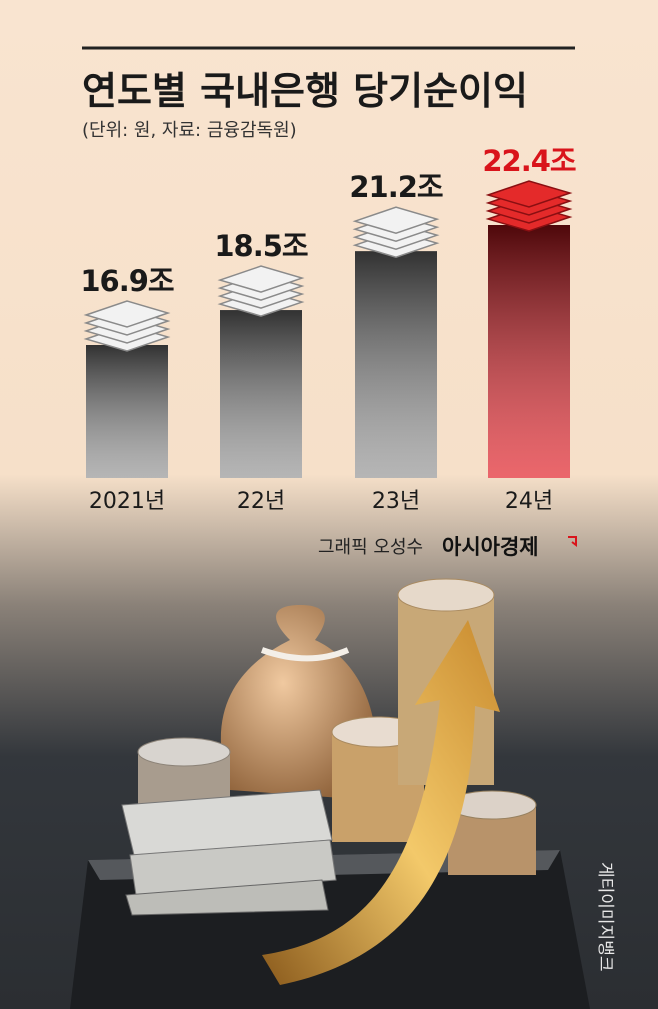  I want to click on value-label: 21.2조, so click(396, 187).